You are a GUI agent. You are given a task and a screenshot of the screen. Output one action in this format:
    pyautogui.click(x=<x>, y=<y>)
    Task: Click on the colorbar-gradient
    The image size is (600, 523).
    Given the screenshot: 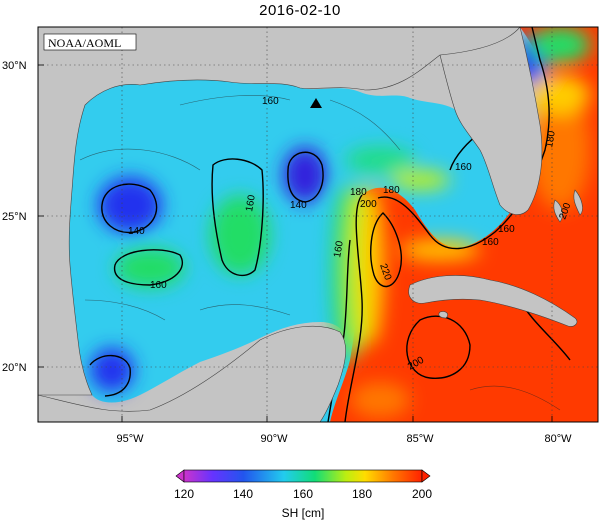 What is the action you would take?
    pyautogui.click(x=303, y=476)
    